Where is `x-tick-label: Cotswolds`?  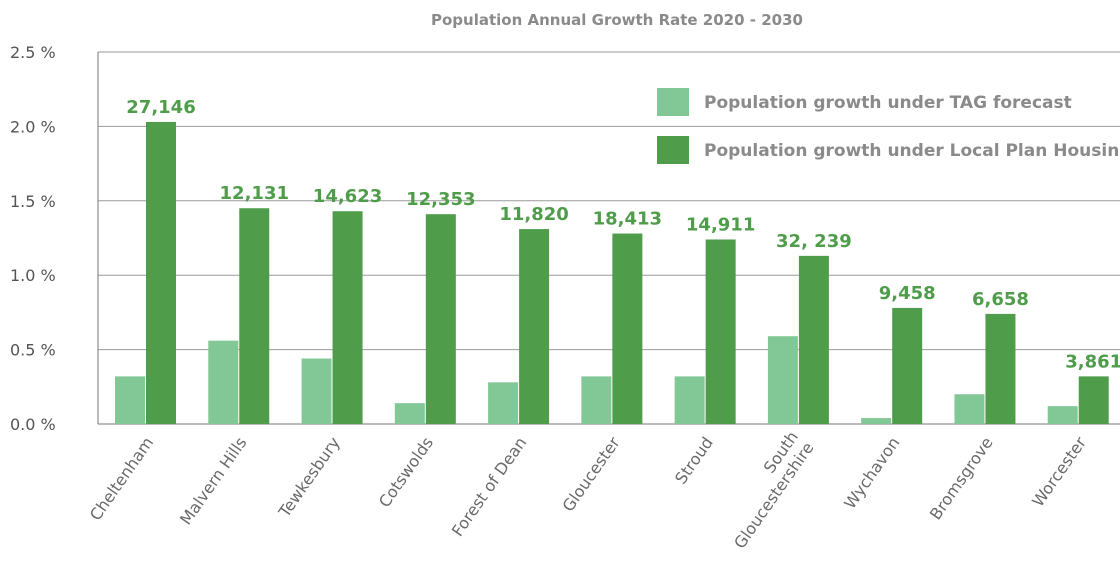 x-tick-label: Cotswolds is located at coordinates (406, 472).